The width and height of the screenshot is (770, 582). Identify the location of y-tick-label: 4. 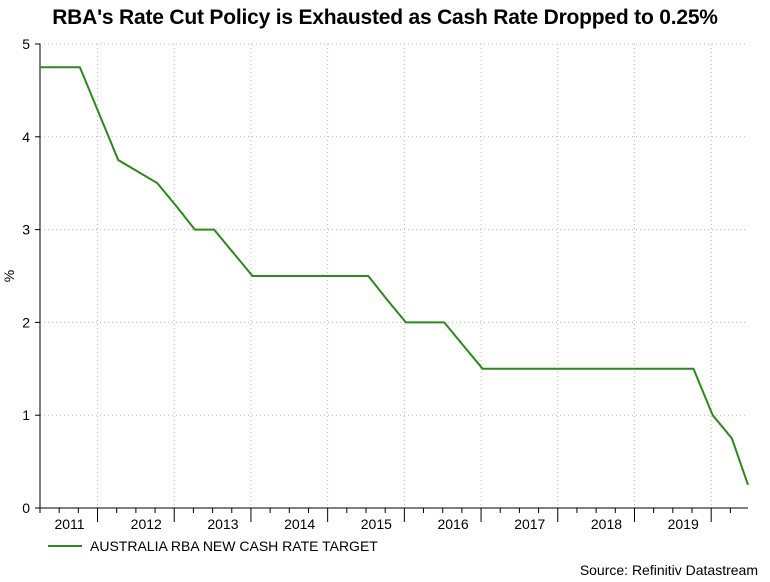
(26, 137).